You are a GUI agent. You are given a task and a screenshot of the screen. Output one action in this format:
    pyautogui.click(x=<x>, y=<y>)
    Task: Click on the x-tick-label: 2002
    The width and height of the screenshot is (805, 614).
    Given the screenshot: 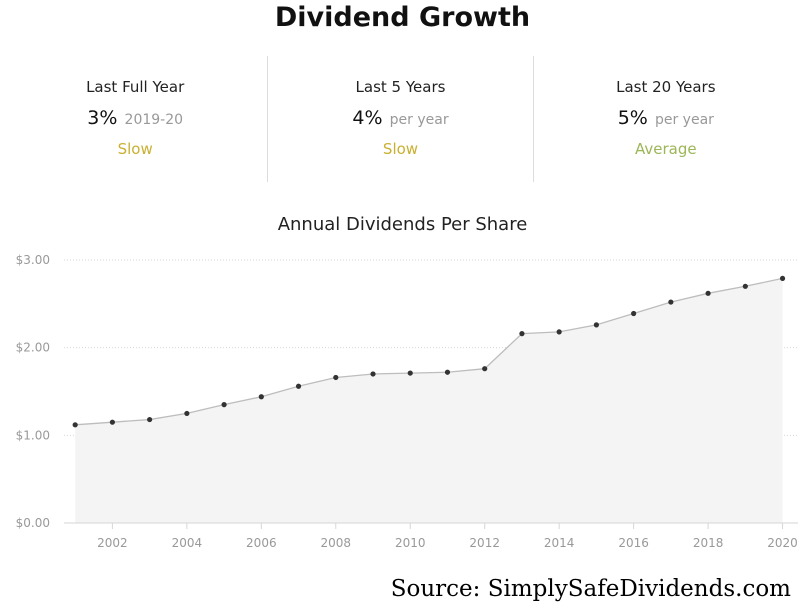 What is the action you would take?
    pyautogui.click(x=112, y=543)
    